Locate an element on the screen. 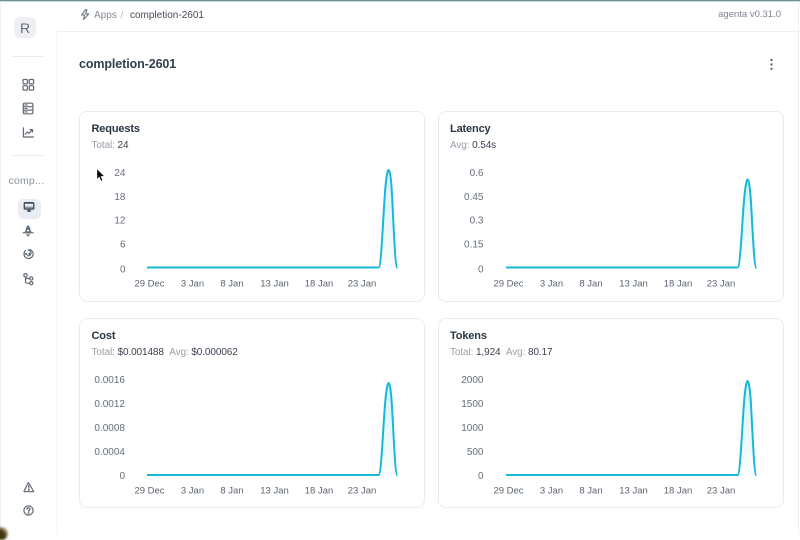  svg-text: 18 is located at coordinates (120, 197).